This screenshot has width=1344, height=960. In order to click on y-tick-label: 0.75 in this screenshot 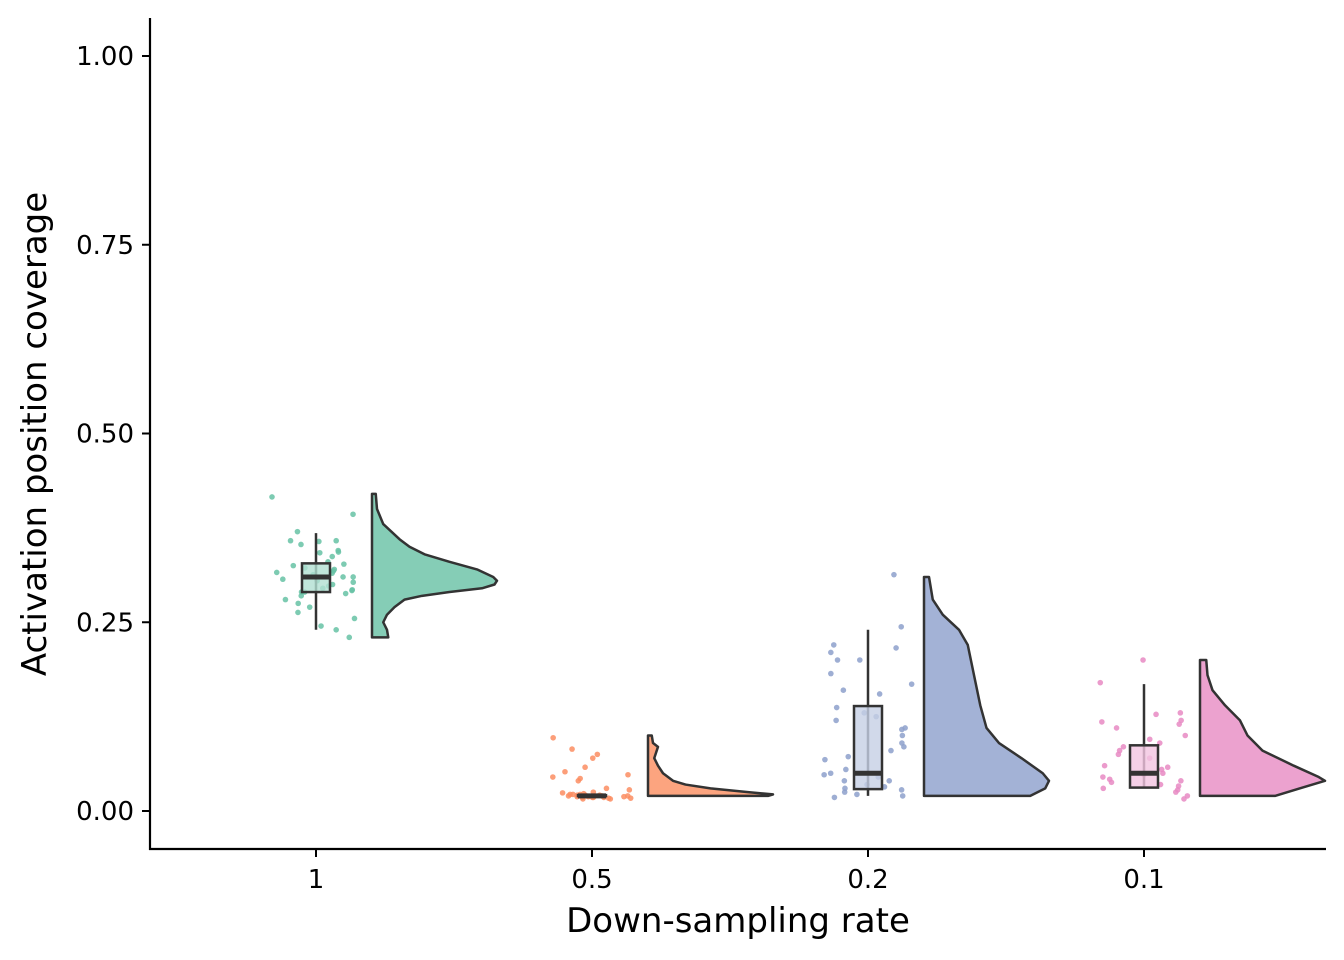, I will do `click(105, 246)`.